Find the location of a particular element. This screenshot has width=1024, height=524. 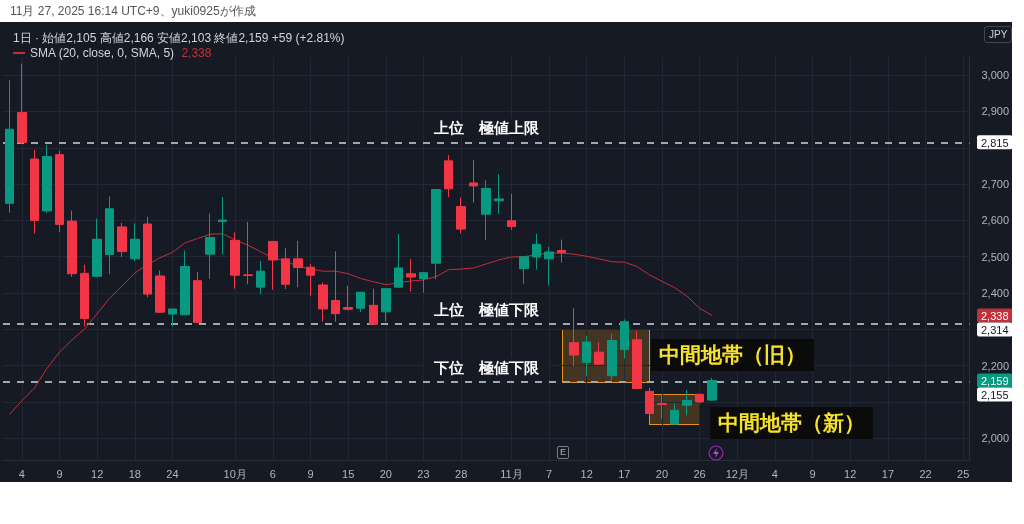

annotation: 中間地帯（新） is located at coordinates (791, 423).